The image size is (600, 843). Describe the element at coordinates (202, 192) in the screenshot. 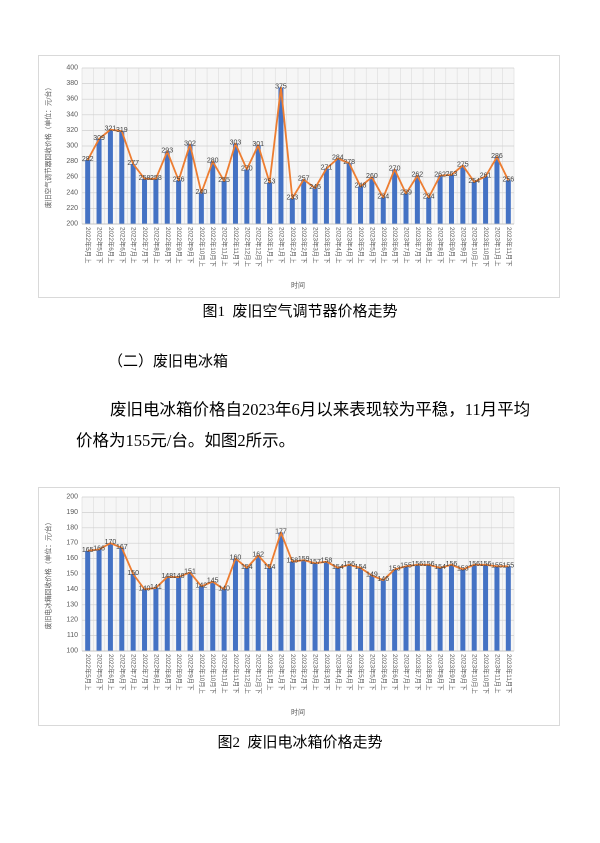

I see `data-label: 240` at that location.